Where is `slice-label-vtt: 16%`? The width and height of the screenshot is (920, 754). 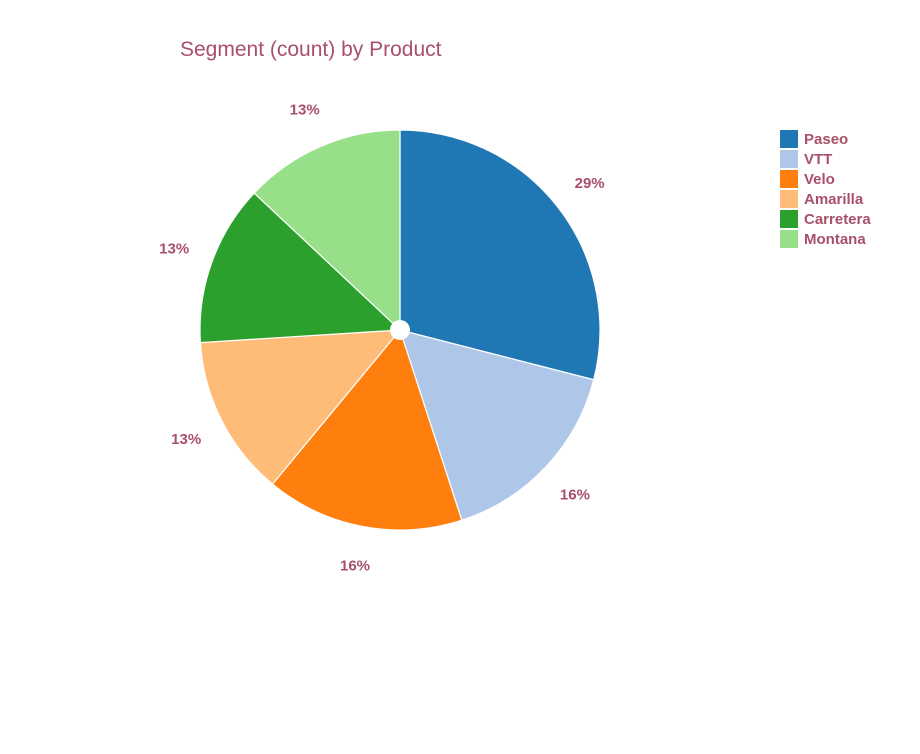 slice-label-vtt: 16% is located at coordinates (575, 494).